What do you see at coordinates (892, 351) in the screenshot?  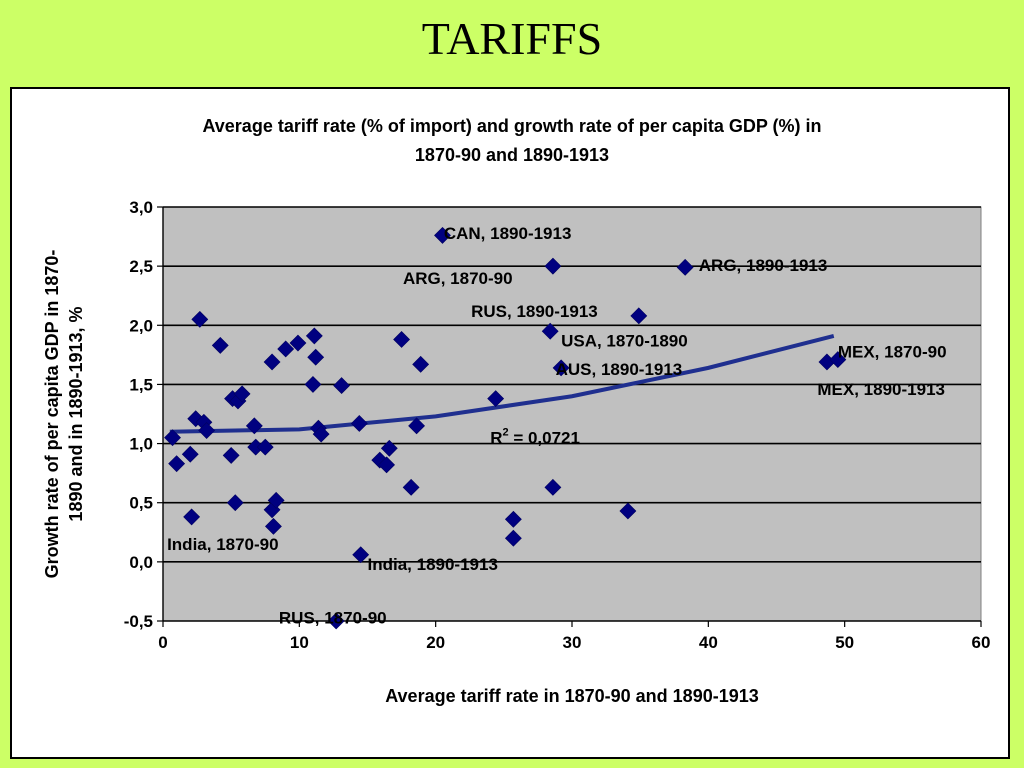 I see `point-annotation: MEX, 1870-90` at bounding box center [892, 351].